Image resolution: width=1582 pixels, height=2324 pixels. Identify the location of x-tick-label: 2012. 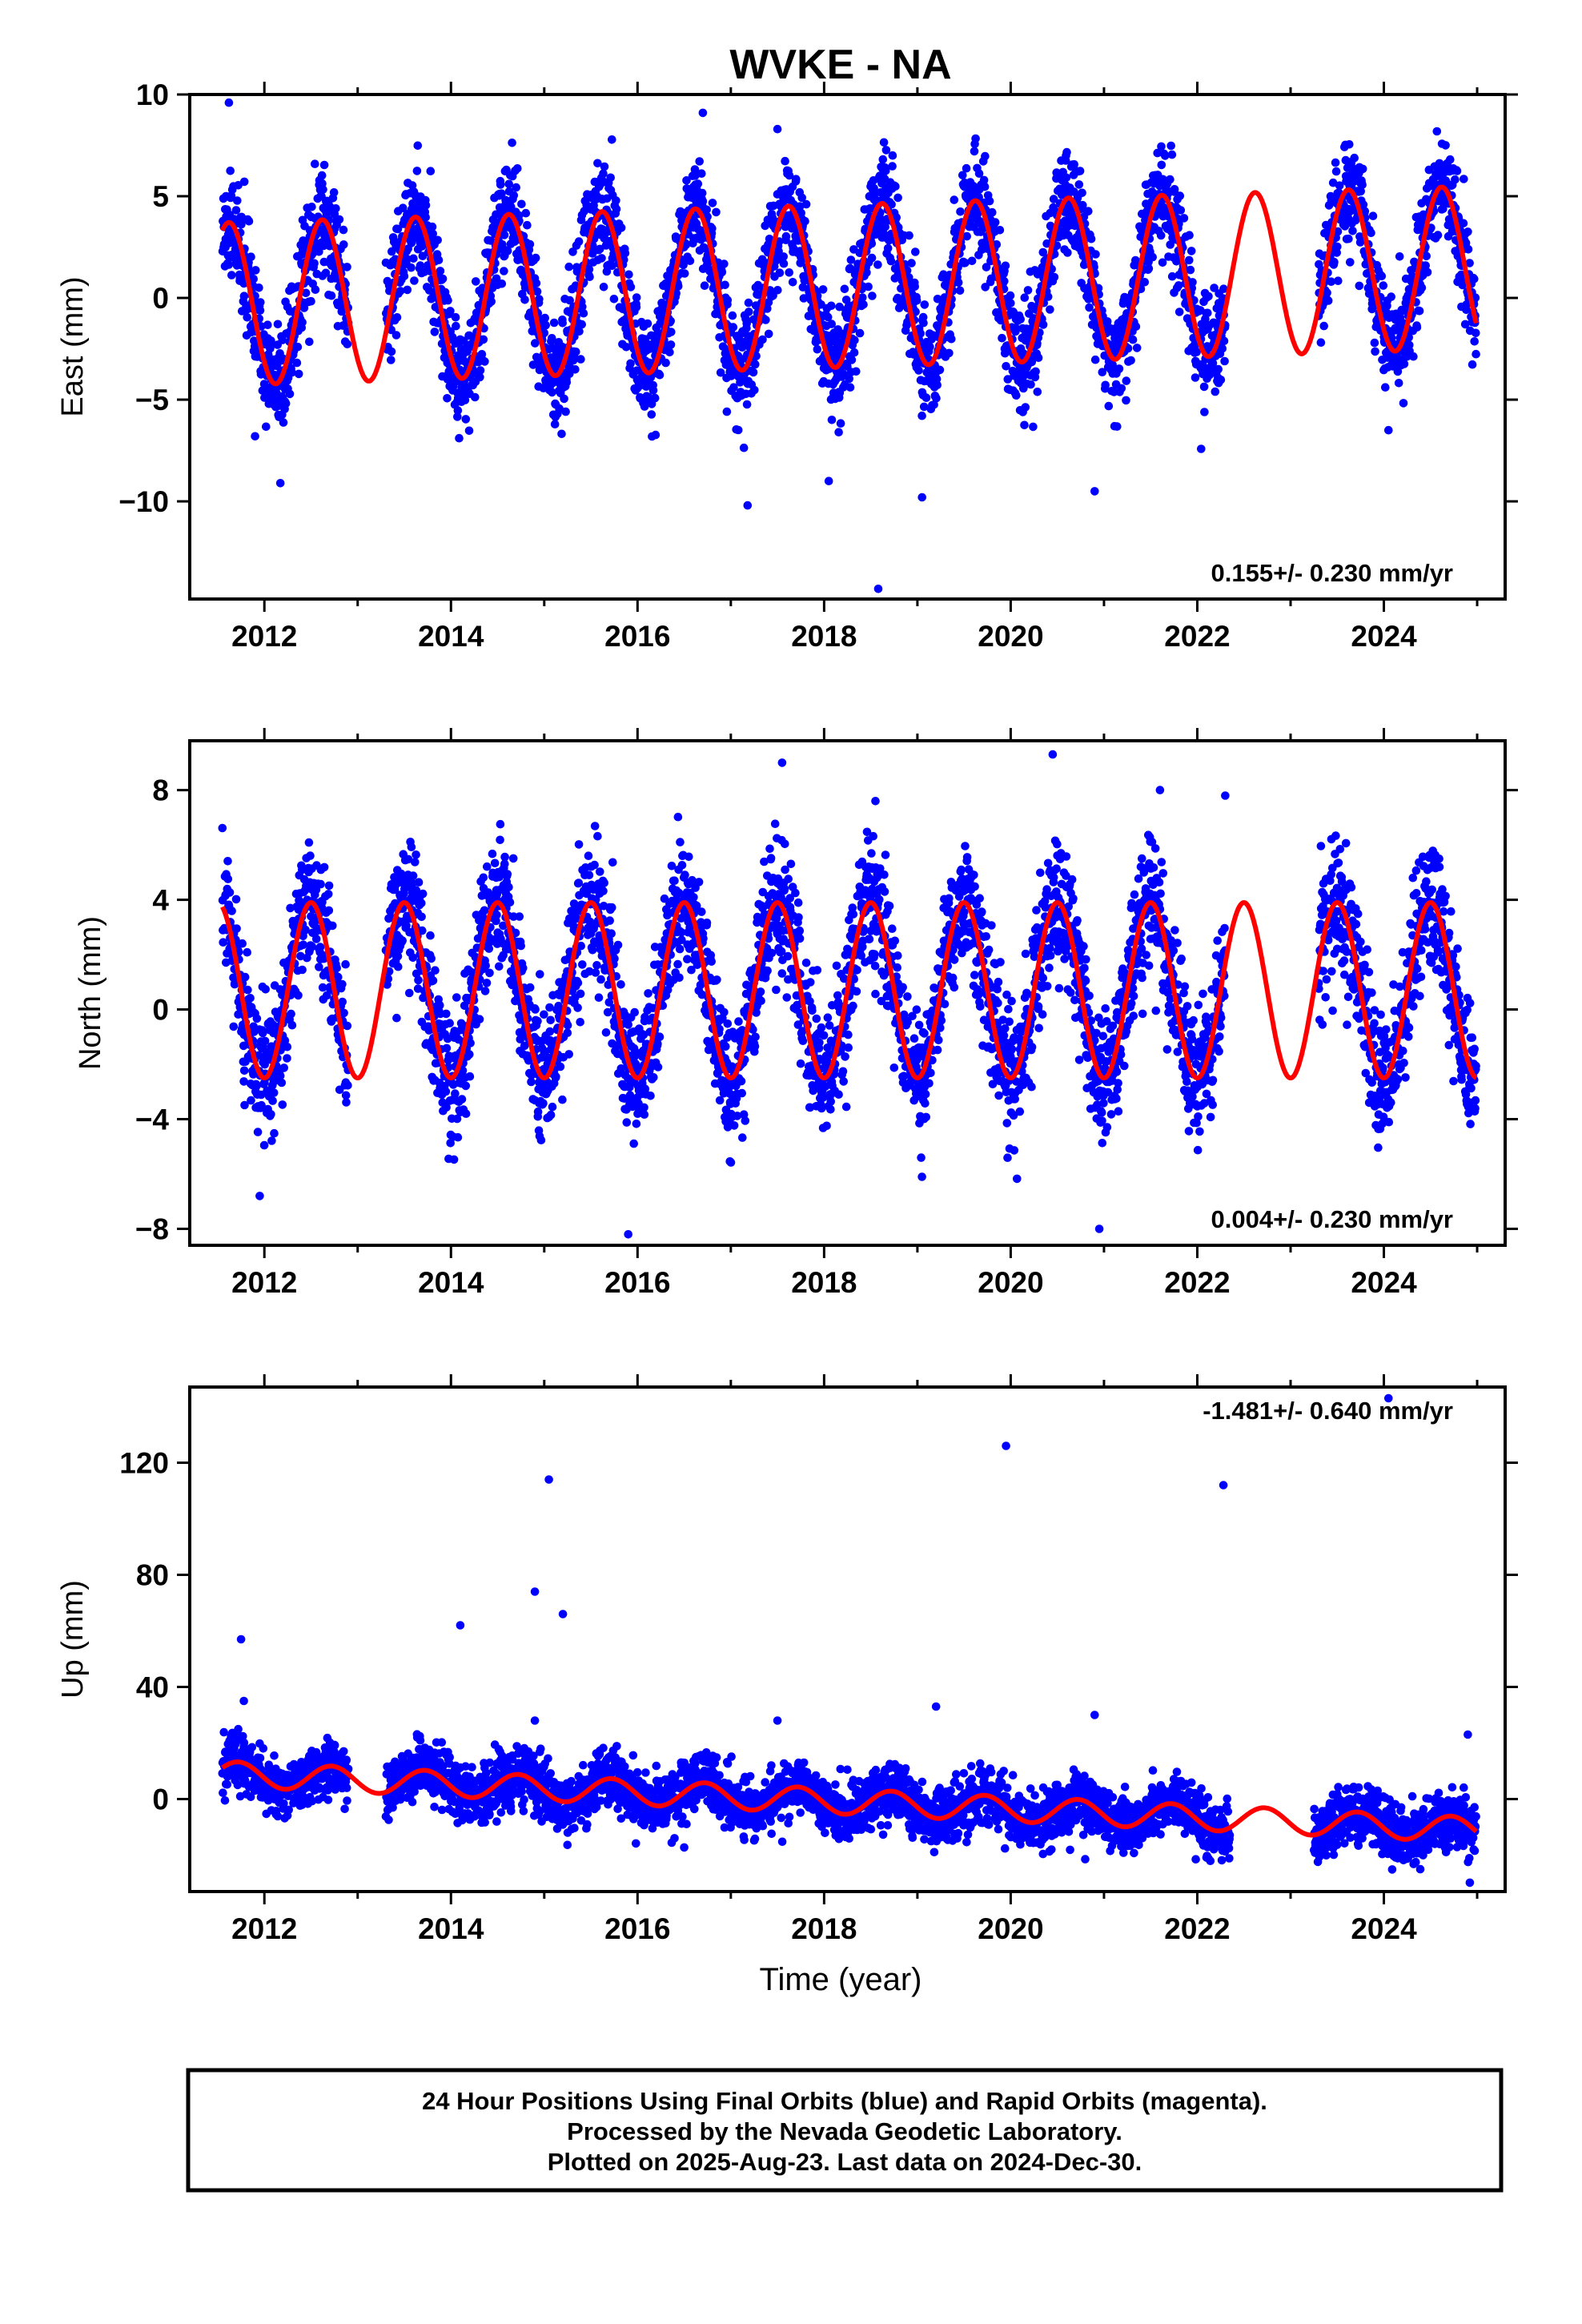
(264, 636).